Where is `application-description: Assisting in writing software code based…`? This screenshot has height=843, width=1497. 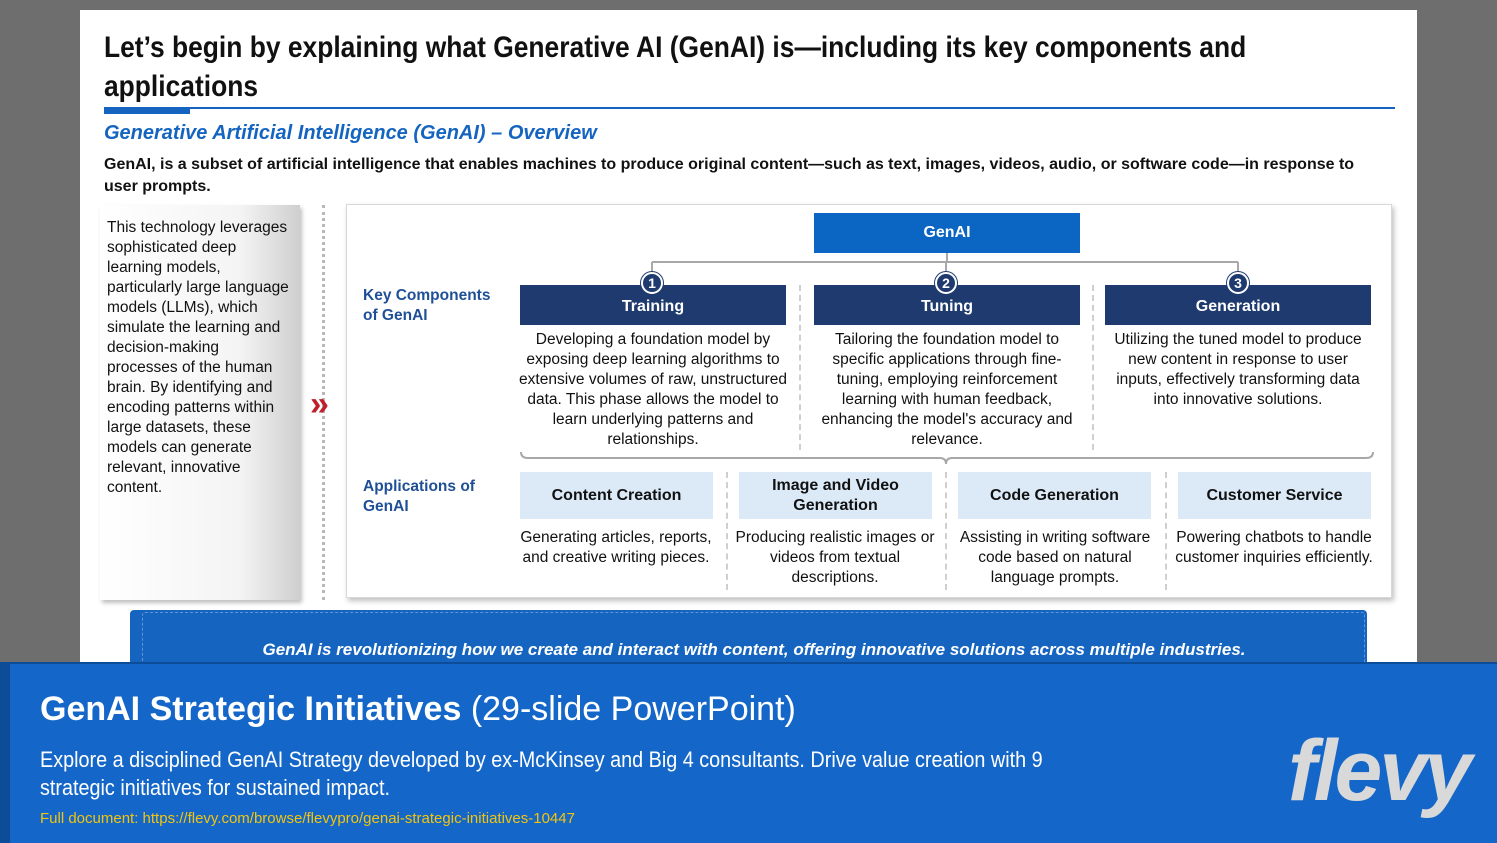 application-description: Assisting in writing software code based… is located at coordinates (1055, 557).